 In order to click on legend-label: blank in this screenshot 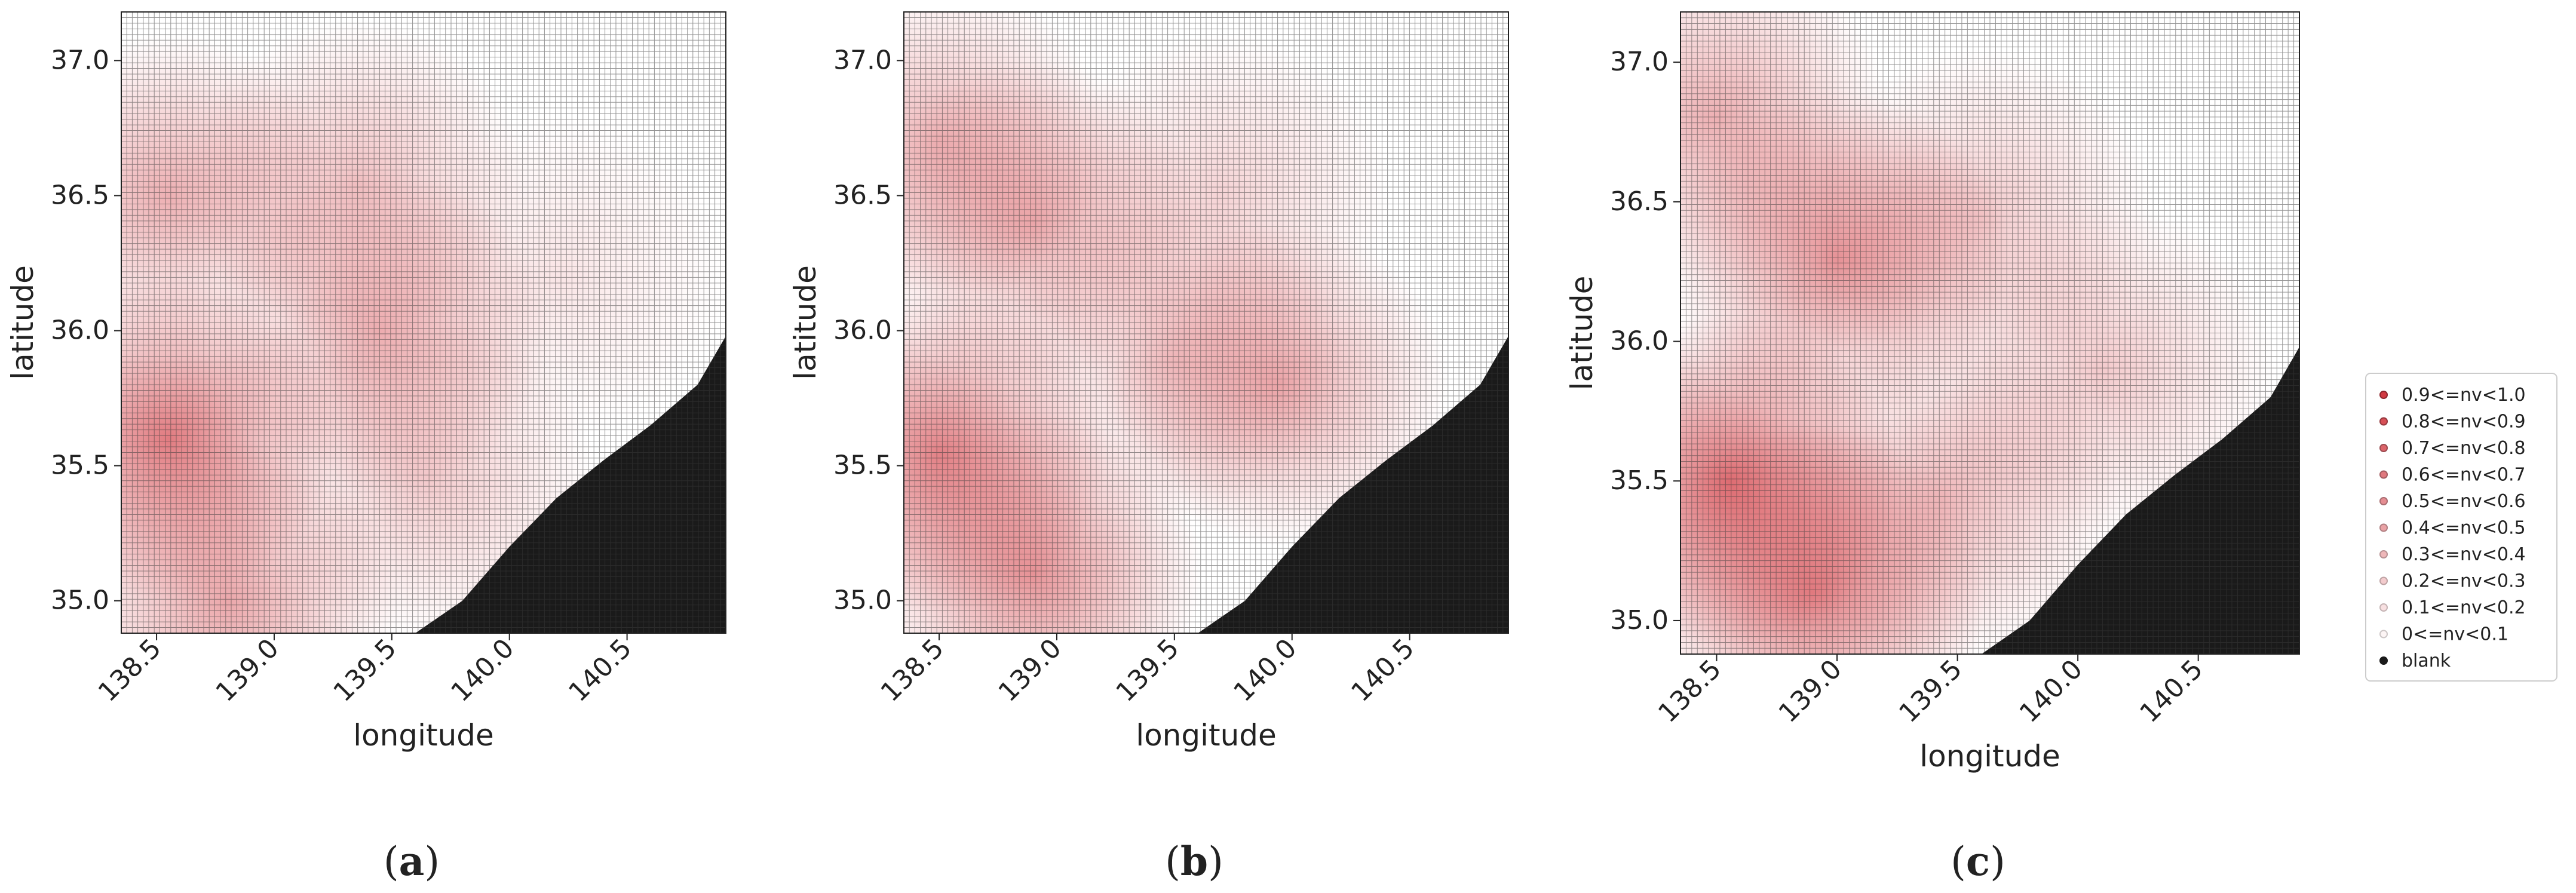, I will do `click(2426, 661)`.